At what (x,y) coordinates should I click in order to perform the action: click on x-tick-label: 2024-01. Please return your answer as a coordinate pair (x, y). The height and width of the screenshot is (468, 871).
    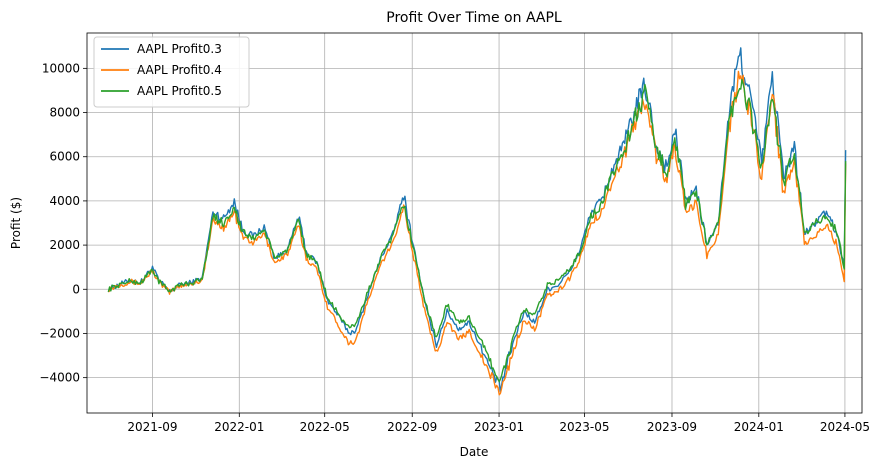
    Looking at the image, I should click on (759, 427).